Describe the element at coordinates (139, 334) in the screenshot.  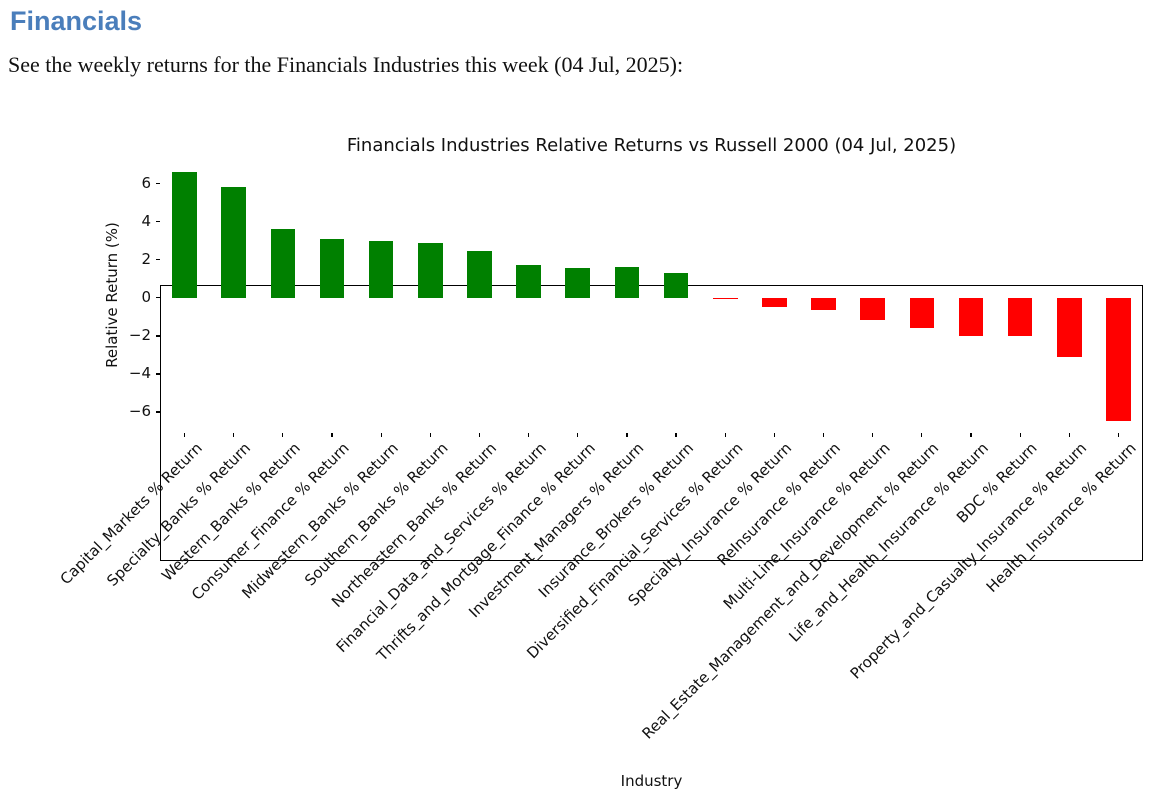
I see `y-tick-label: −2` at that location.